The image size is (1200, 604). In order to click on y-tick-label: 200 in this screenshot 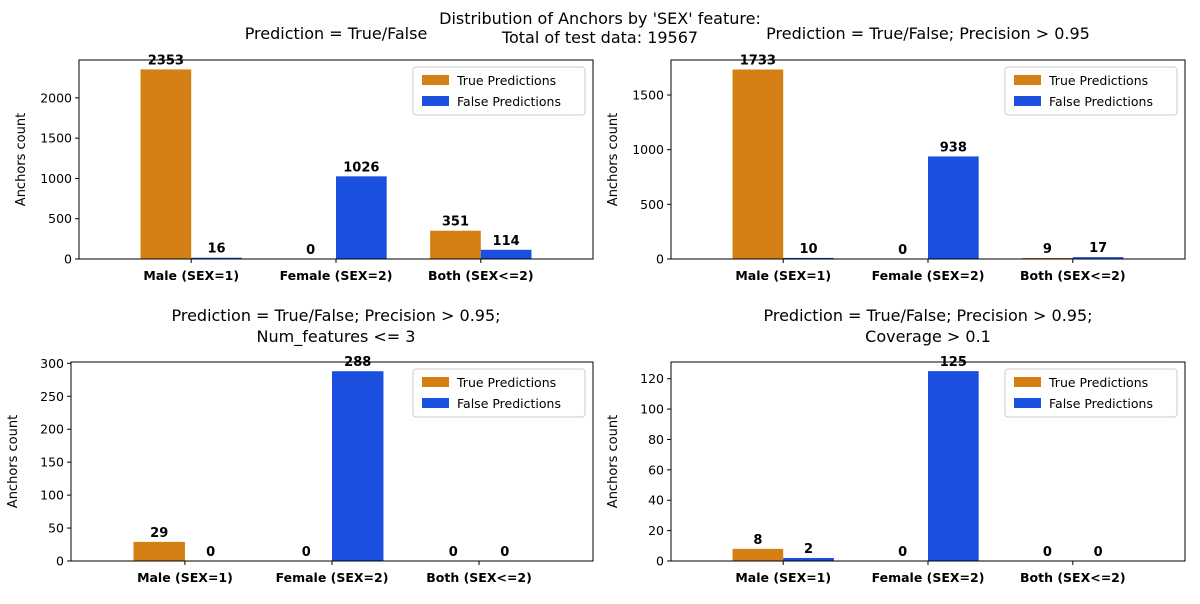, I will do `click(52, 429)`.